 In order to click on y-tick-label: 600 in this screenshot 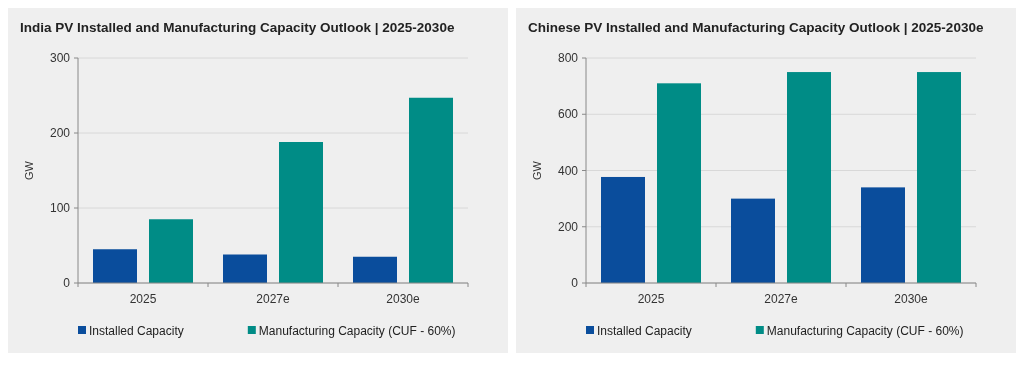, I will do `click(568, 114)`.